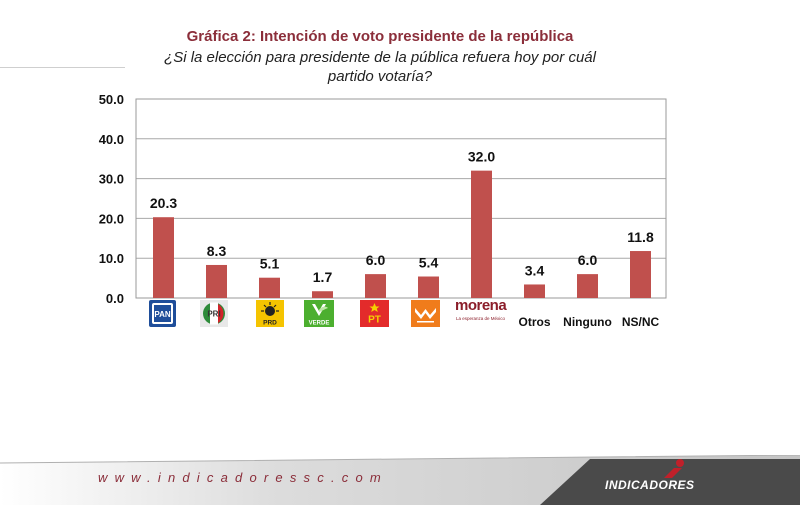 The image size is (800, 505). I want to click on brand-logo: INDICADORES, so click(650, 485).